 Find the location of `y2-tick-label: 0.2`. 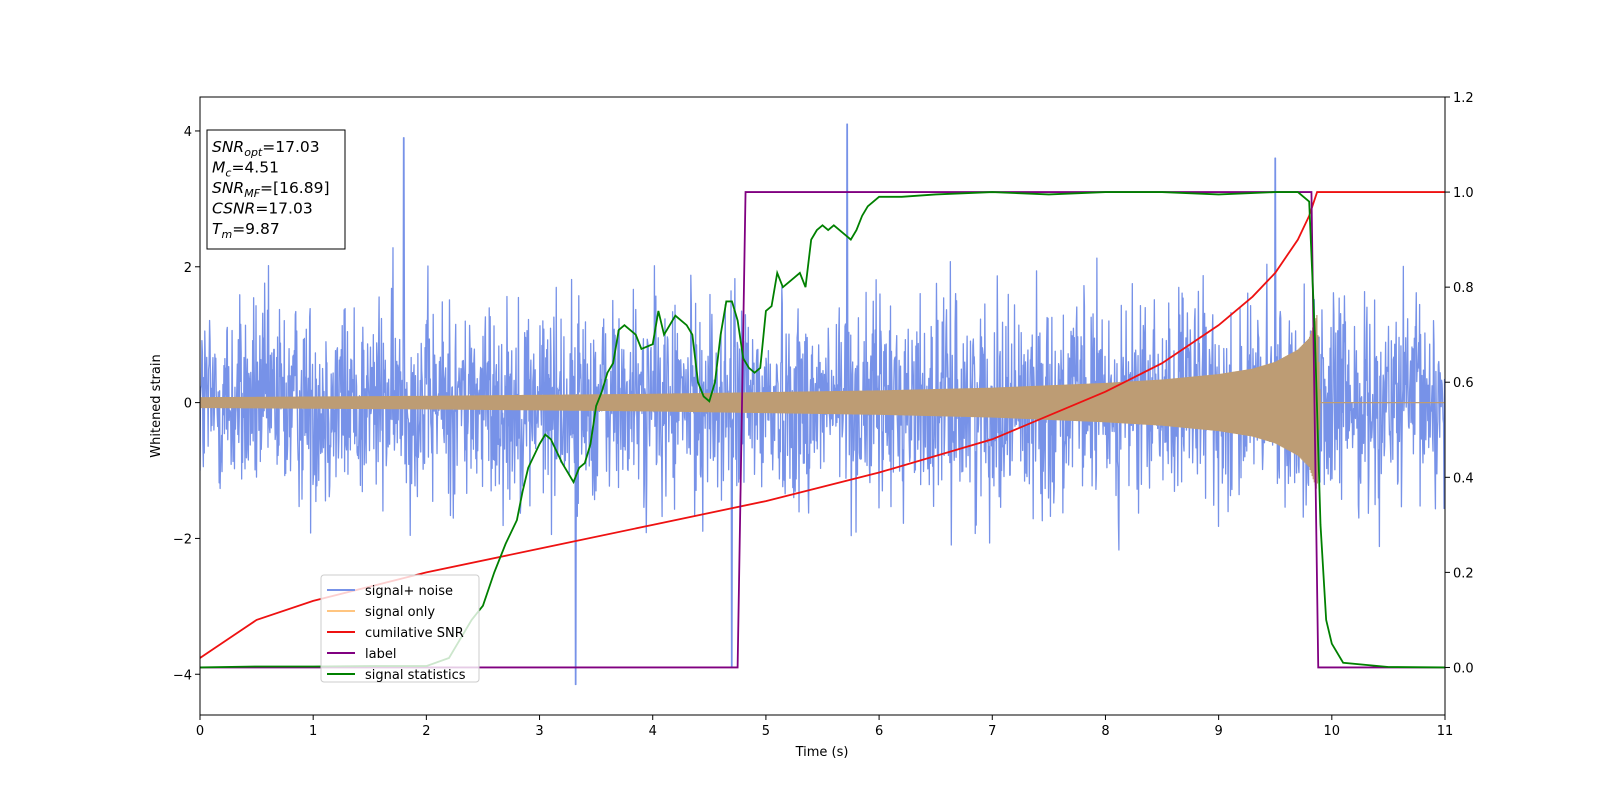

y2-tick-label: 0.2 is located at coordinates (1463, 573).